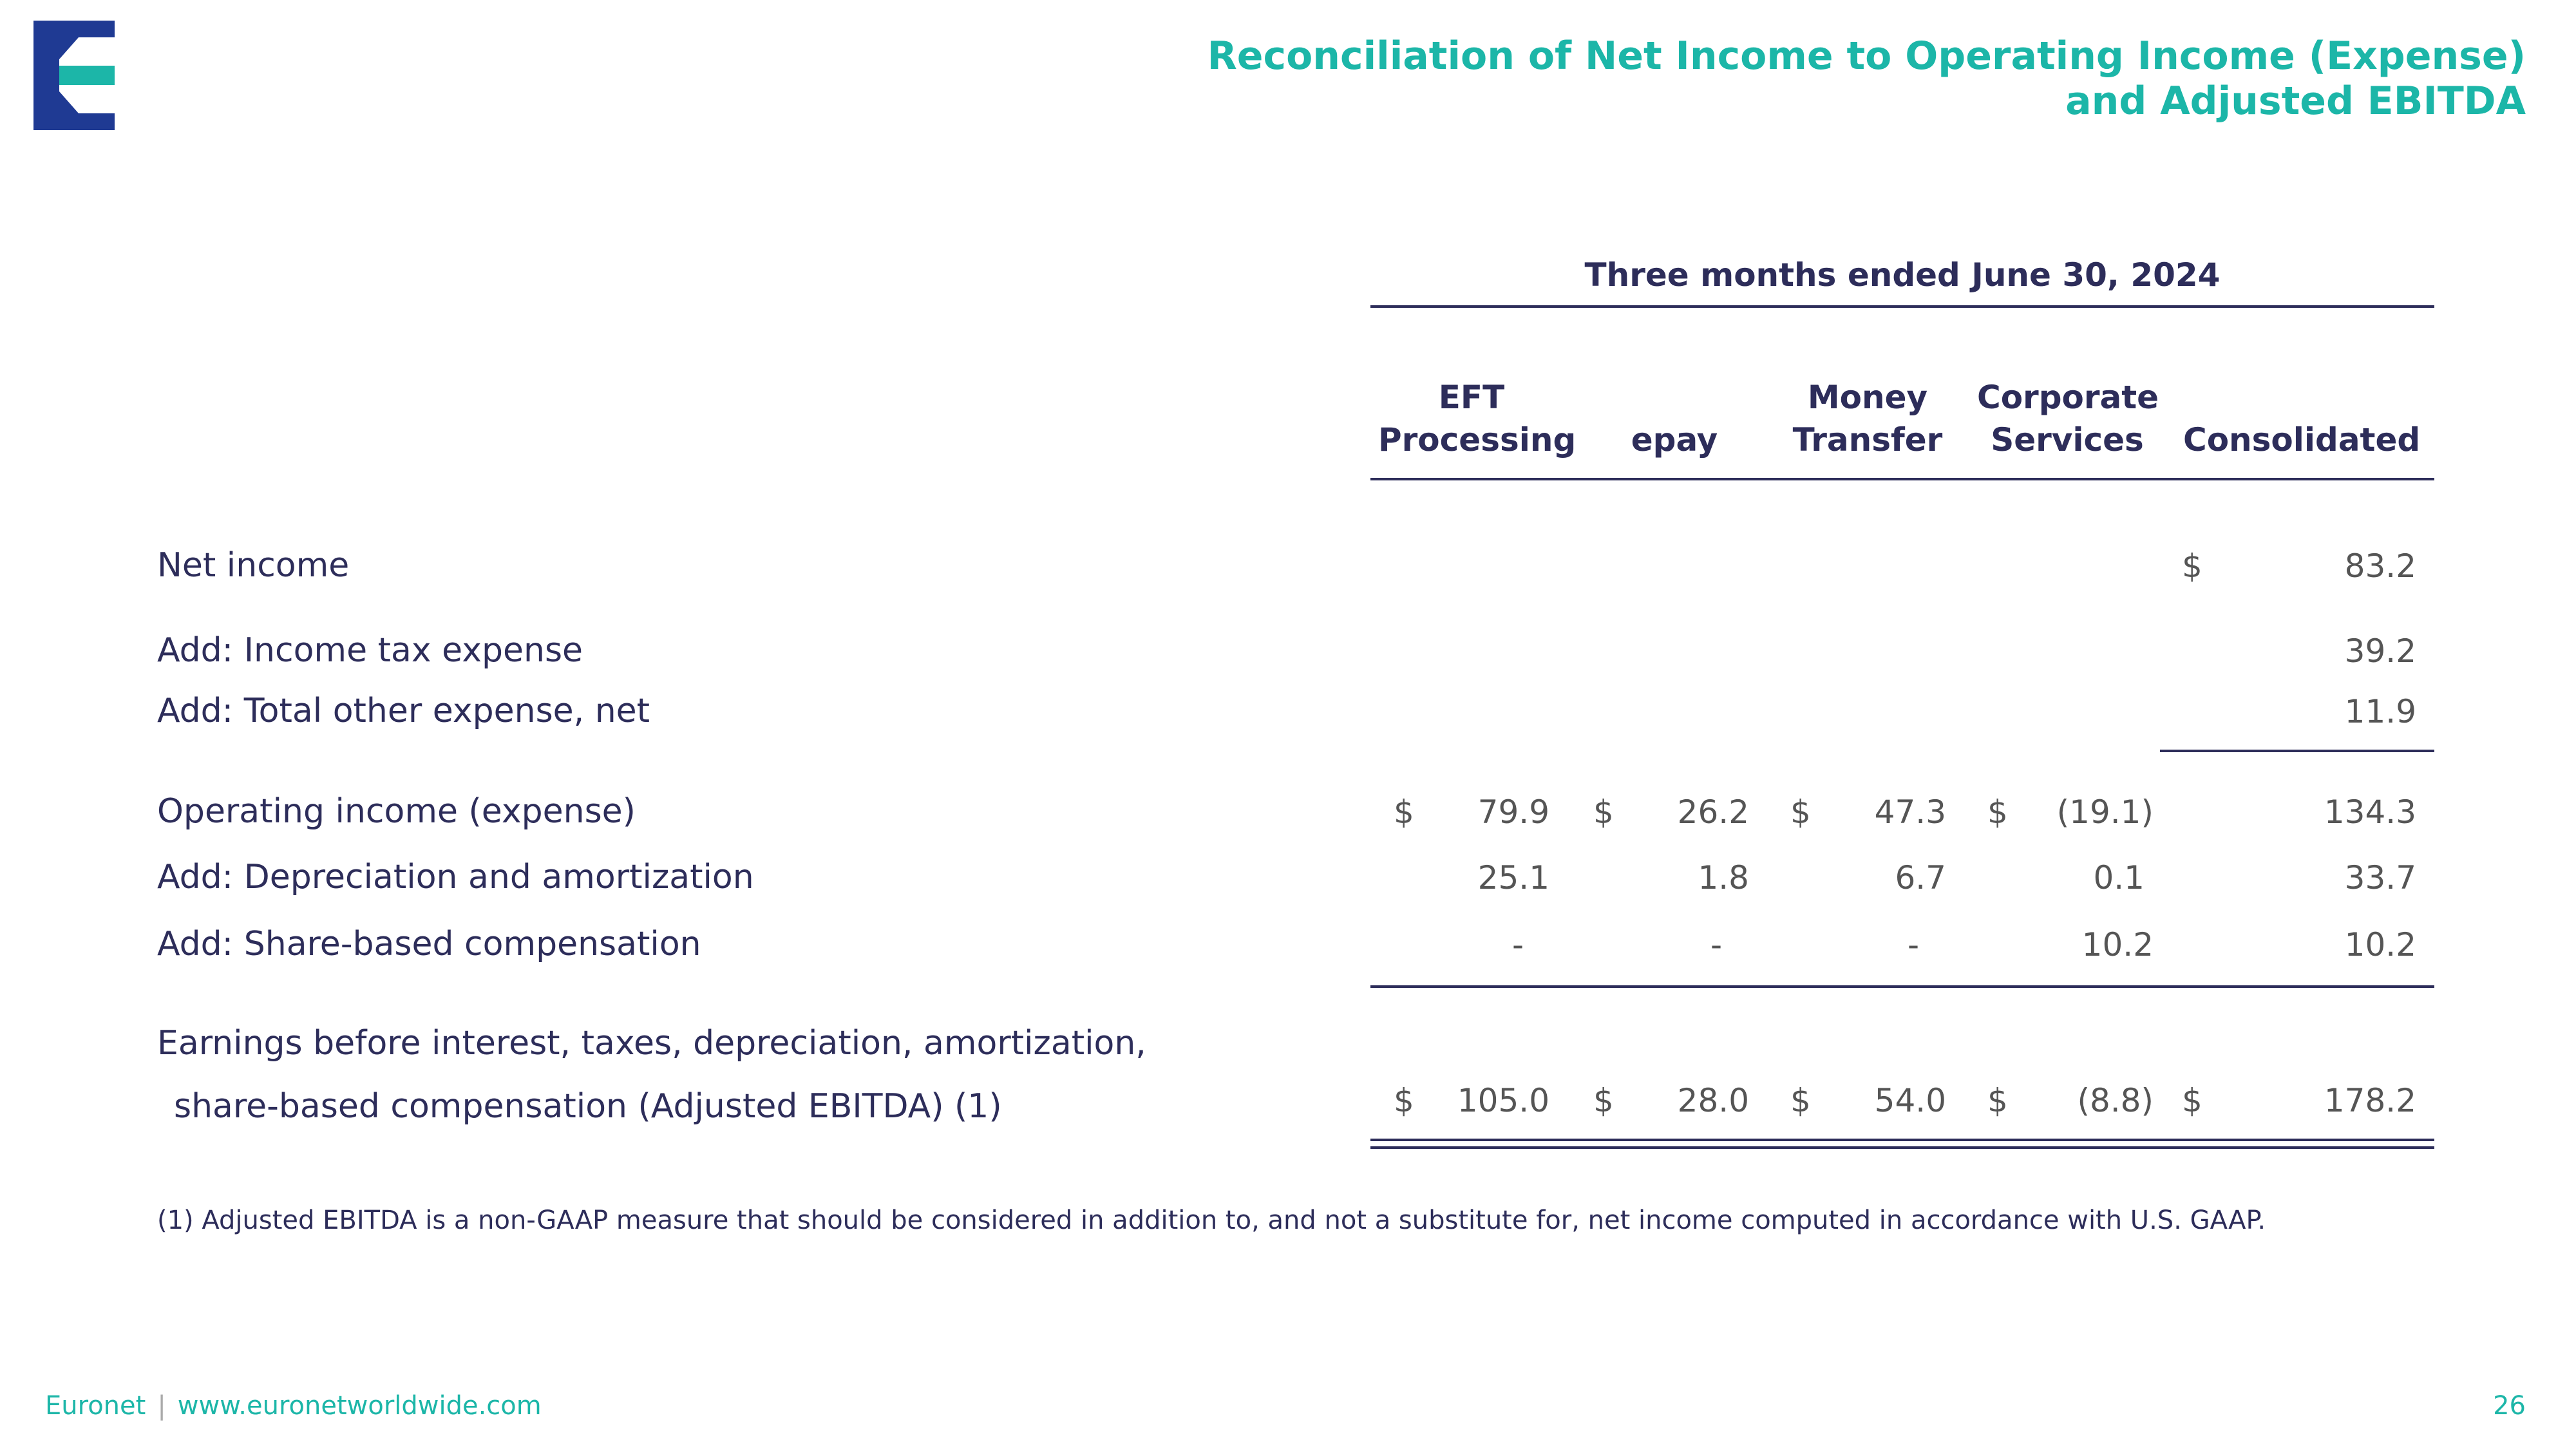 Image resolution: width=2576 pixels, height=1449 pixels. I want to click on column-header-line: Processing, so click(1477, 440).